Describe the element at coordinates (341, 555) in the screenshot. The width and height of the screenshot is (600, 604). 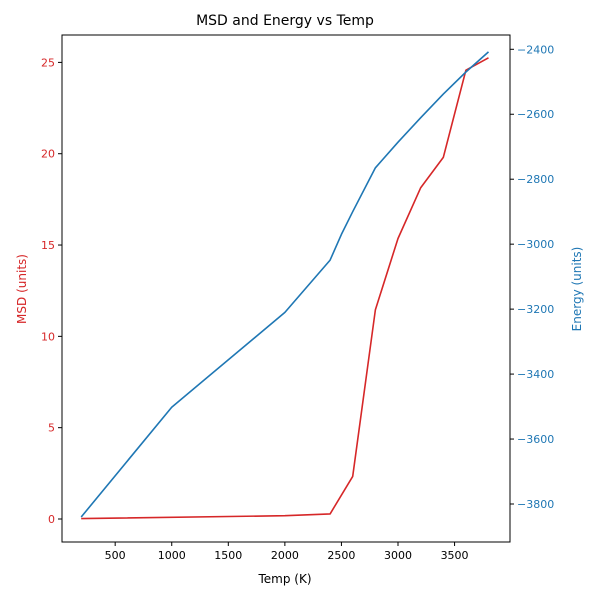
I see `x-tick-label: 2500` at that location.